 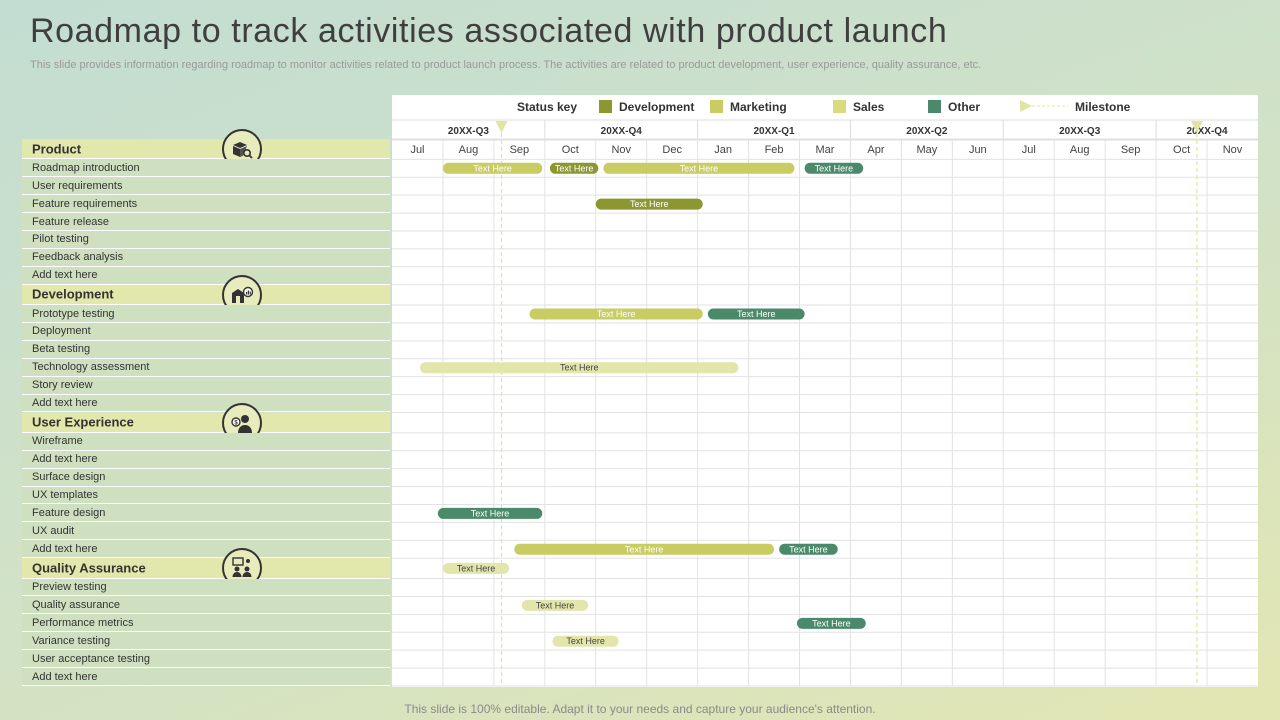 What do you see at coordinates (547, 107) in the screenshot?
I see `status-key-label: Status key` at bounding box center [547, 107].